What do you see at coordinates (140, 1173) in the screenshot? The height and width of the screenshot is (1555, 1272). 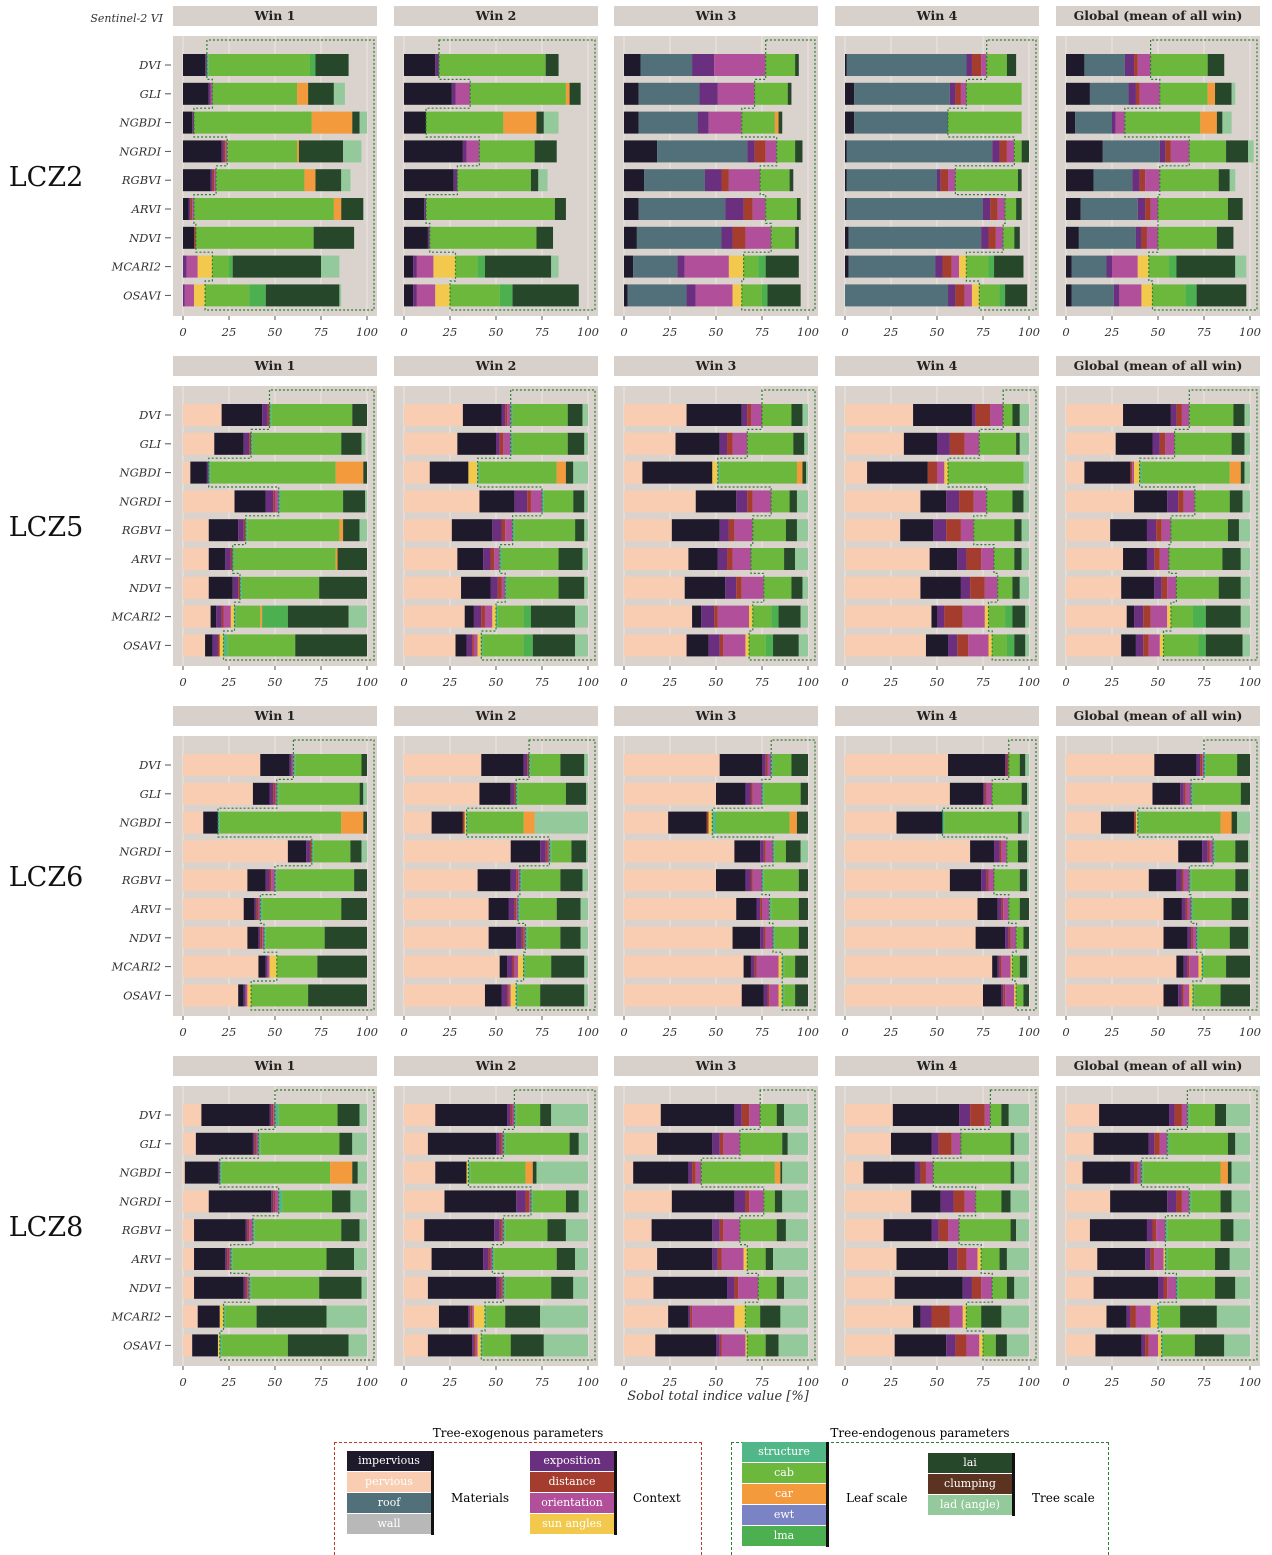 I see `vi-label-ngbdi: NGBDI` at bounding box center [140, 1173].